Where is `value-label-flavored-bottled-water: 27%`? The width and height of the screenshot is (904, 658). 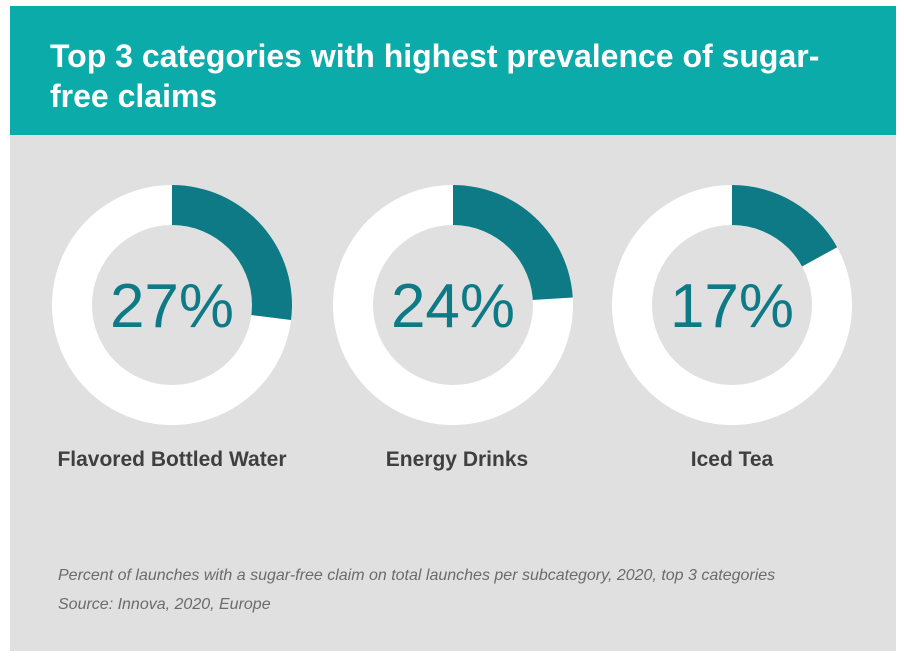
value-label-flavored-bottled-water: 27% is located at coordinates (172, 306).